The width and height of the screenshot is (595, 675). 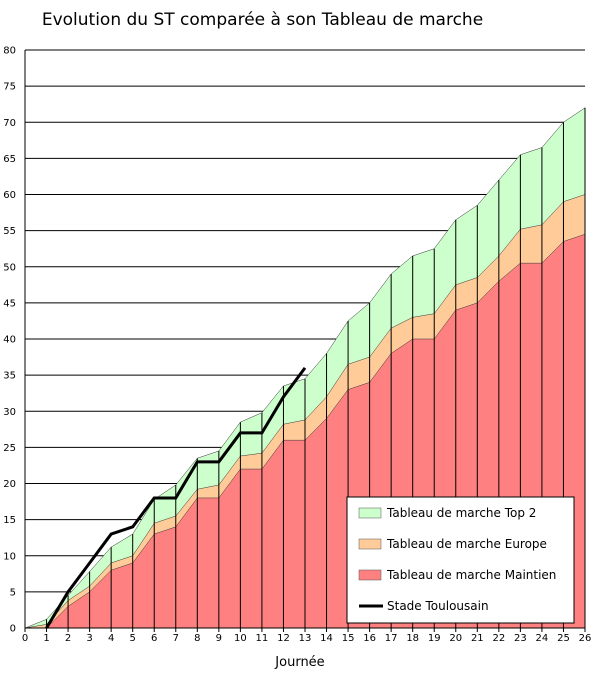 What do you see at coordinates (461, 513) in the screenshot?
I see `legend-label-1: Tableau de marche Top 2` at bounding box center [461, 513].